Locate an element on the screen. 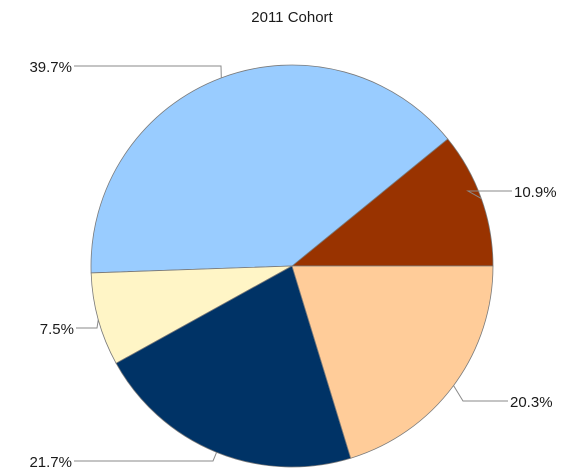 This screenshot has width=571, height=476. data-label-3: 7.5% is located at coordinates (57, 329).